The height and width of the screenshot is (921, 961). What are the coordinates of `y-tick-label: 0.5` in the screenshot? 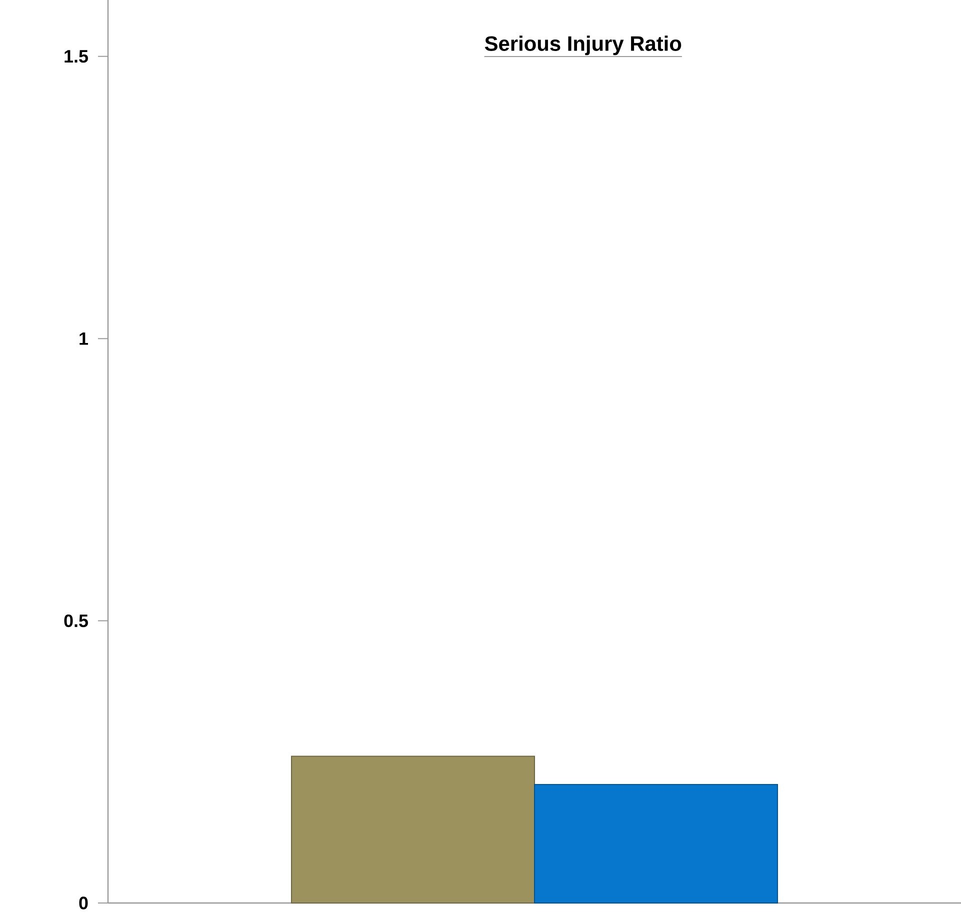 It's located at (76, 621).